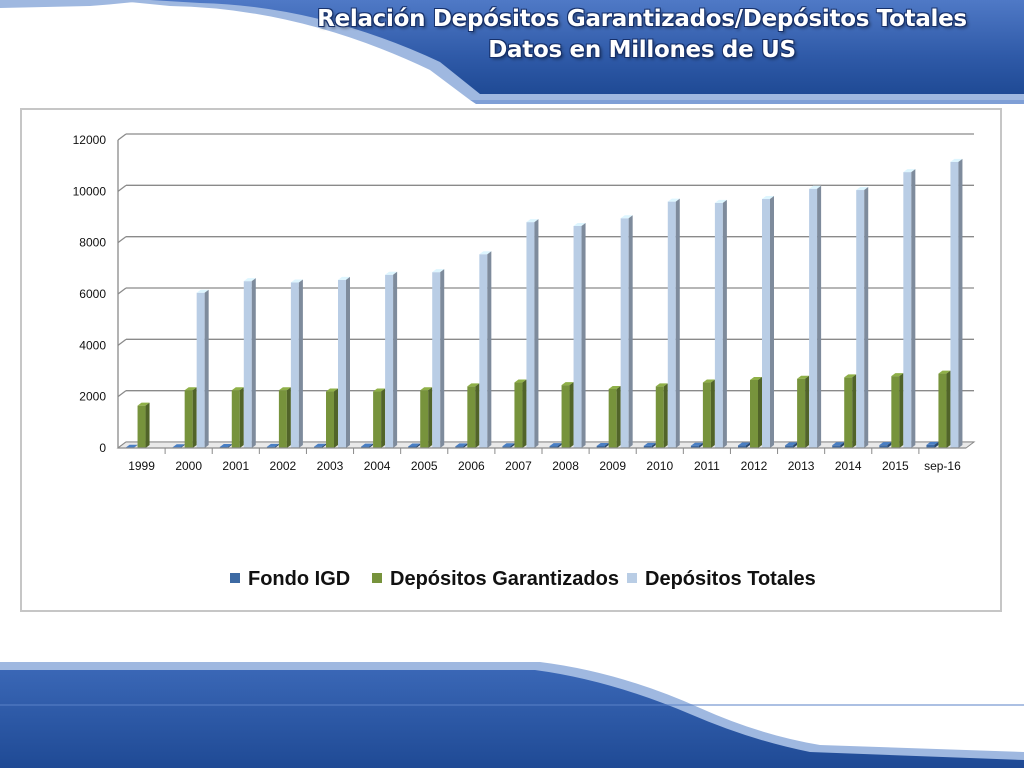 The image size is (1024, 768). Describe the element at coordinates (504, 579) in the screenshot. I see `legend-label: Depósitos Garantizados` at that location.